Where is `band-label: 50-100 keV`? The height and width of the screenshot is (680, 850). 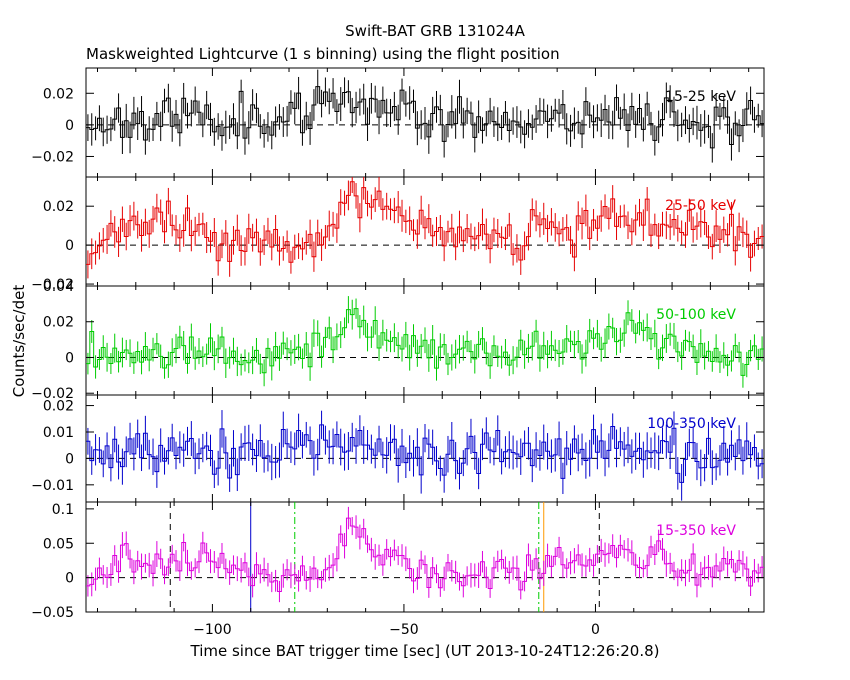 band-label: 50-100 keV is located at coordinates (696, 315).